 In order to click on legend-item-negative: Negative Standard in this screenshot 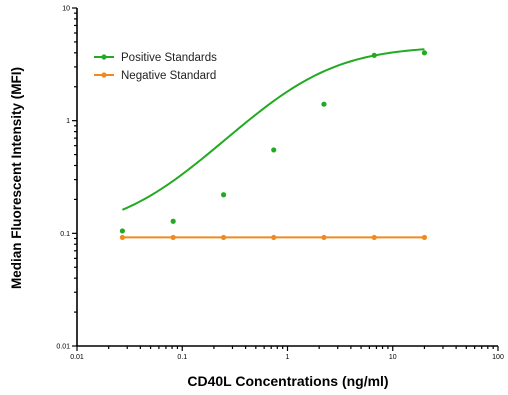, I will do `click(155, 76)`.